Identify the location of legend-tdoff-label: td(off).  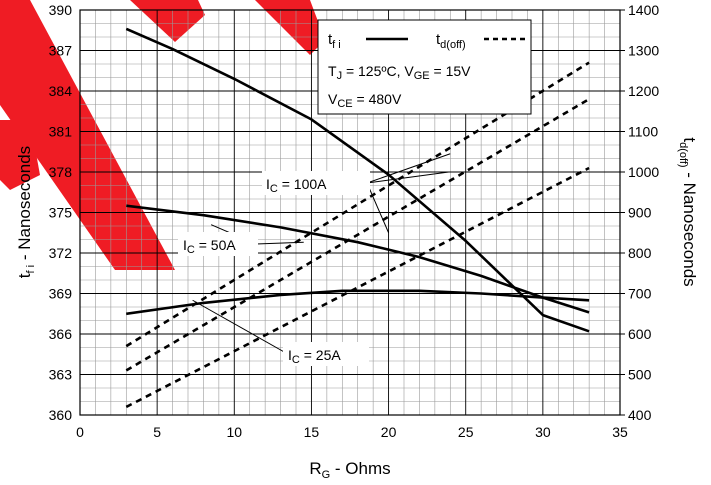
(451, 41).